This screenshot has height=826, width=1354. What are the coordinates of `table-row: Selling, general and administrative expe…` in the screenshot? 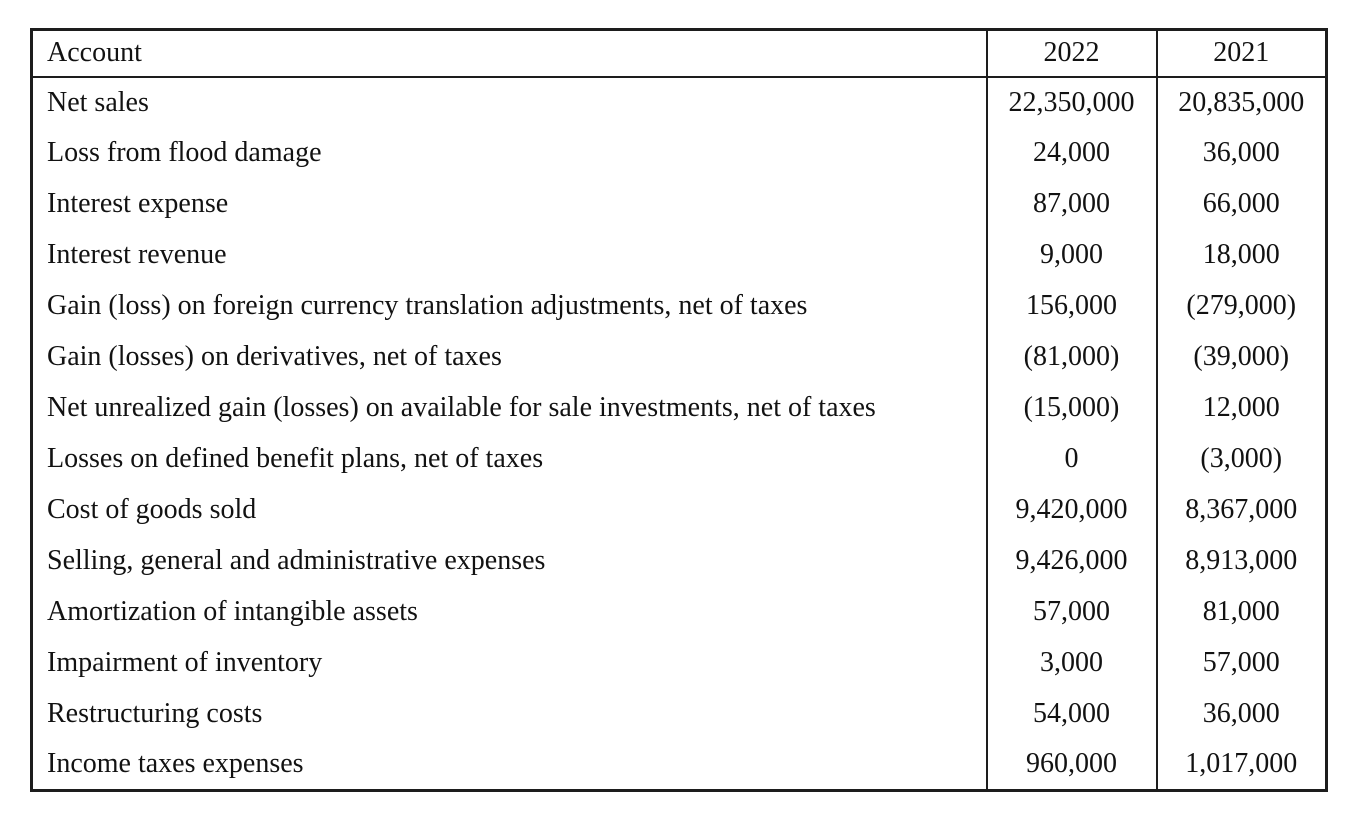 It's located at (679, 561).